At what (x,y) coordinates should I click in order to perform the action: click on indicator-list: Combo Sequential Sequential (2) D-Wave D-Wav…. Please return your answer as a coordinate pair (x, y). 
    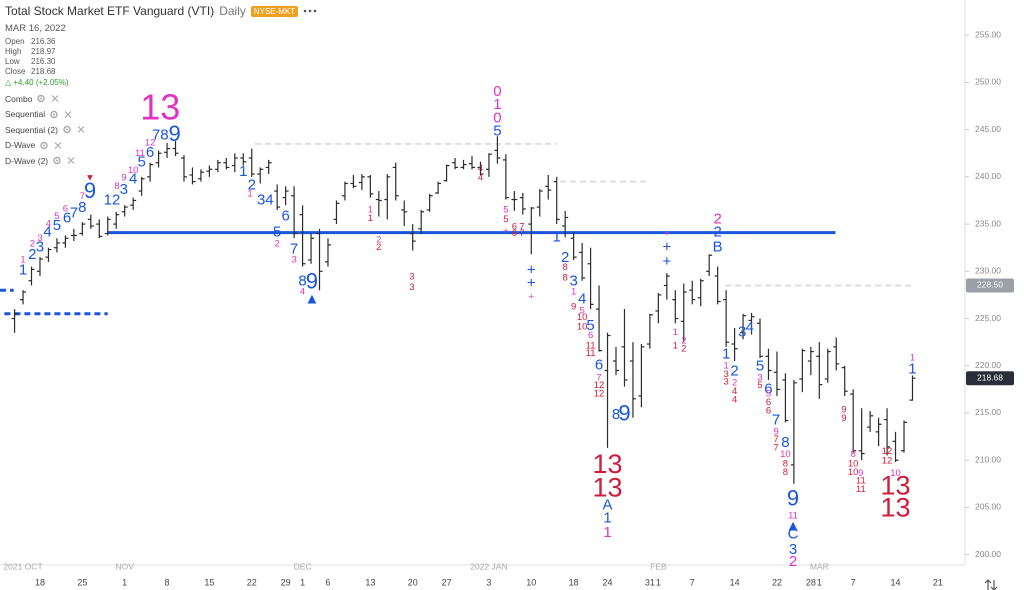
    Looking at the image, I should click on (161, 130).